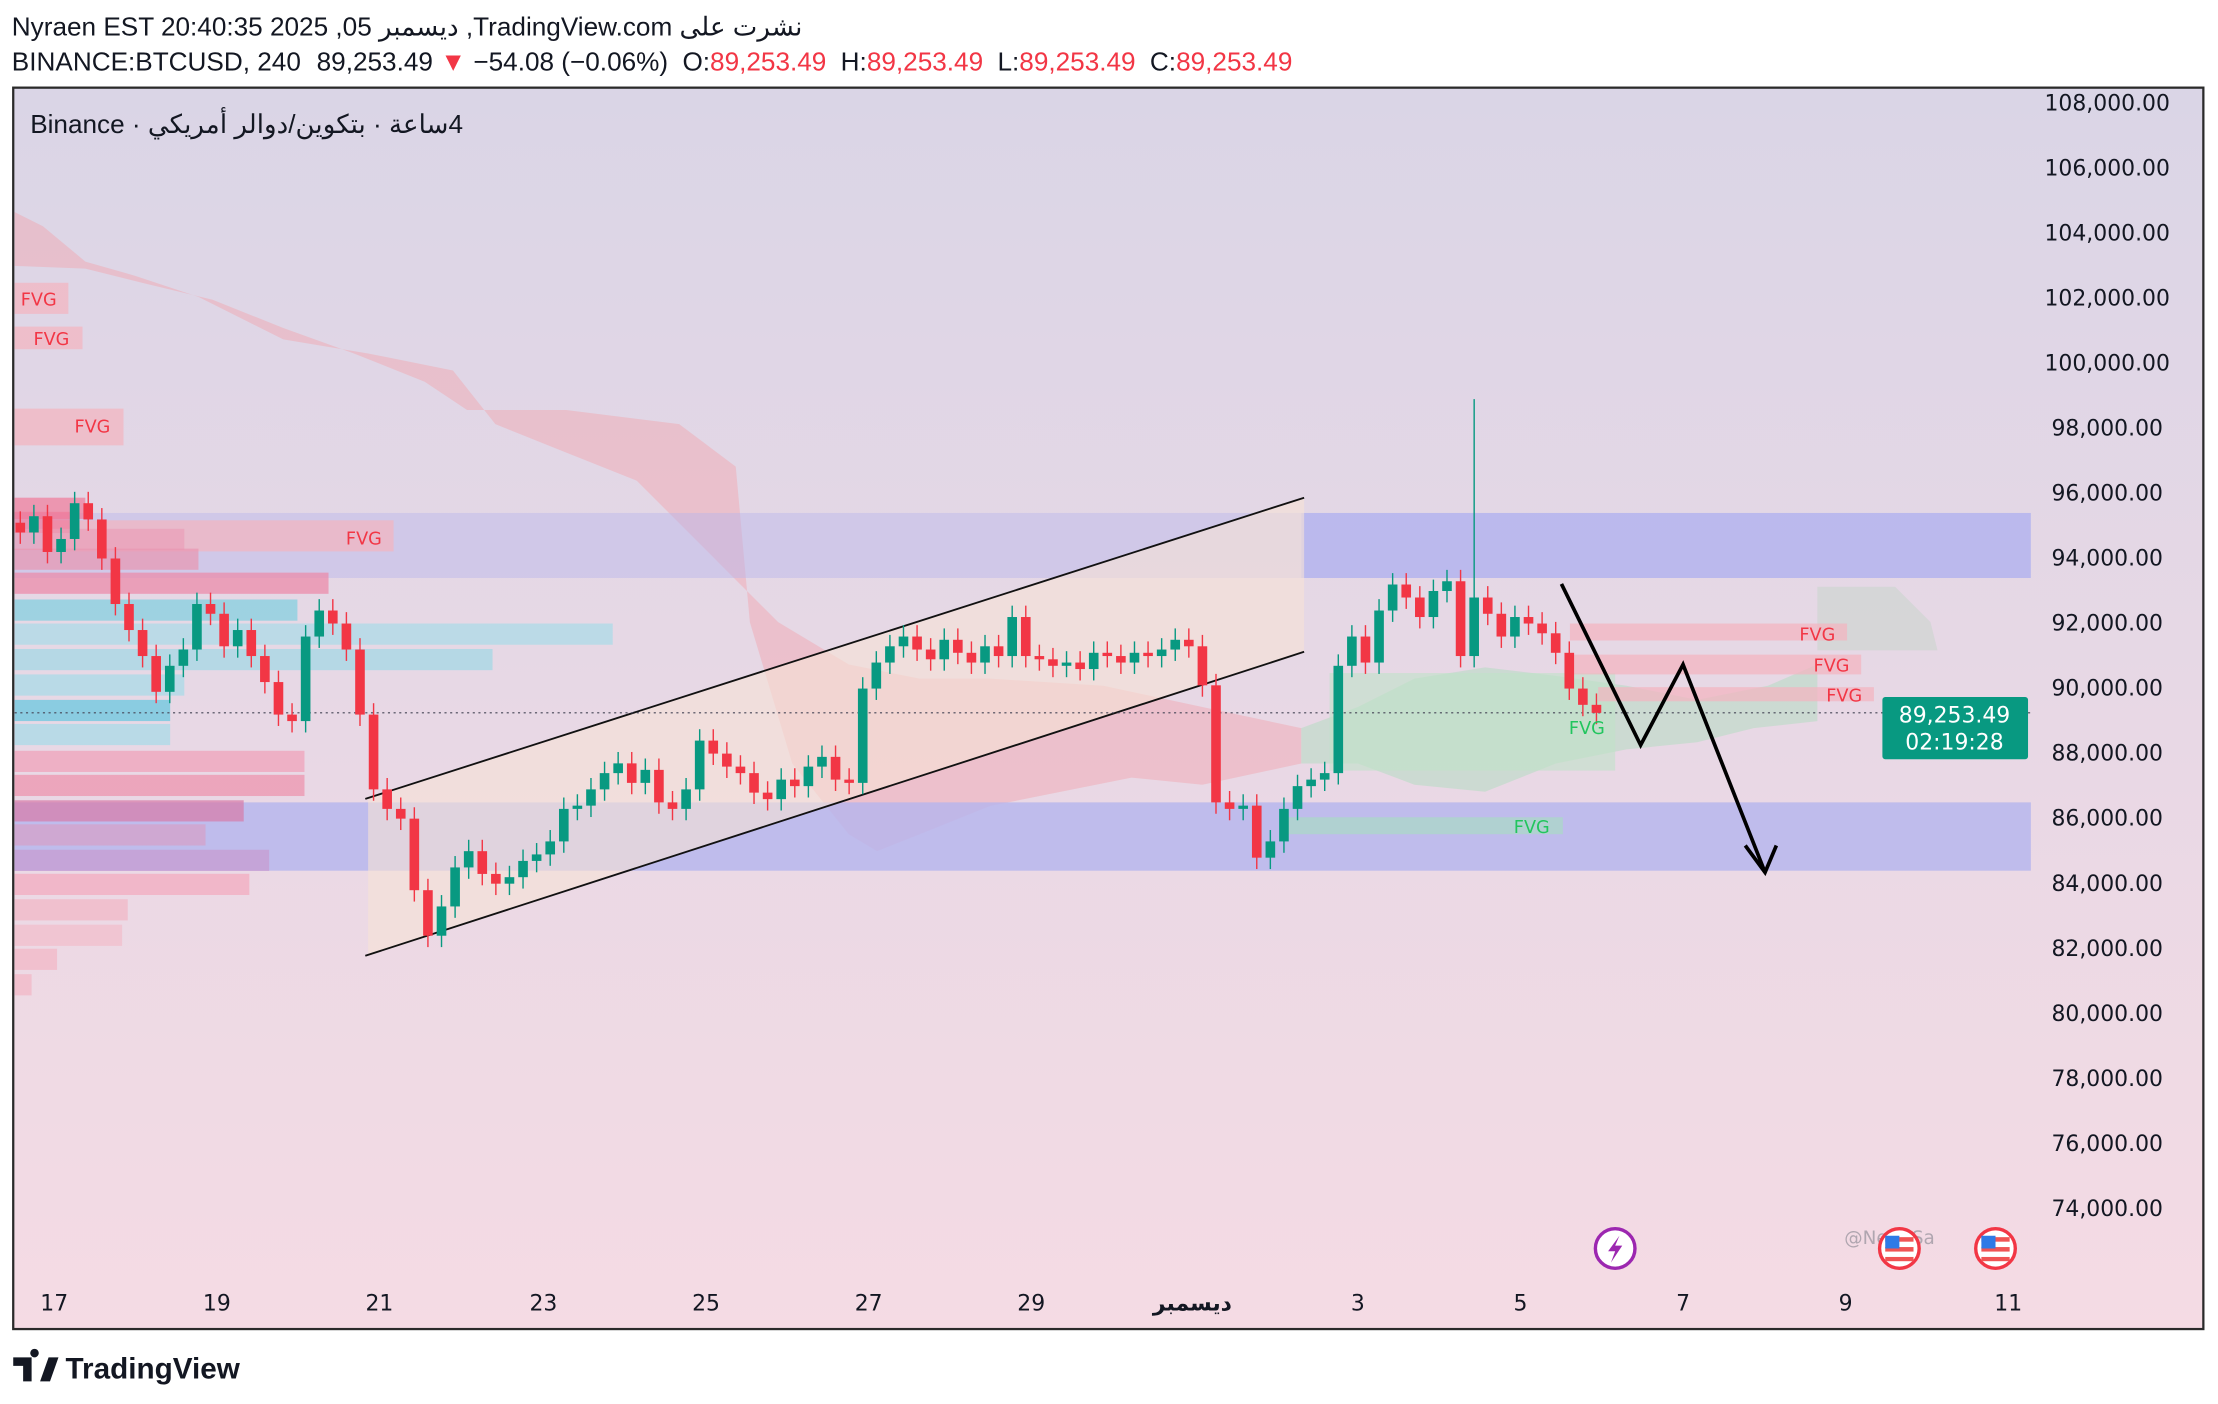 The height and width of the screenshot is (1404, 2218). I want to click on open-label: O:, so click(696, 62).